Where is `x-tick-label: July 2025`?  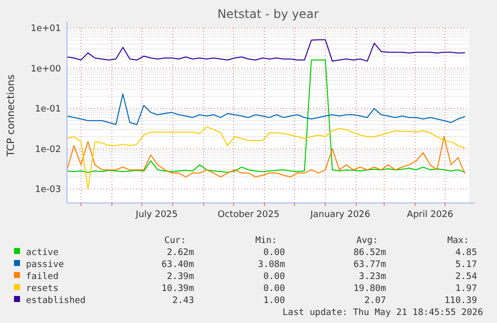
x-tick-label: July 2025 is located at coordinates (156, 215).